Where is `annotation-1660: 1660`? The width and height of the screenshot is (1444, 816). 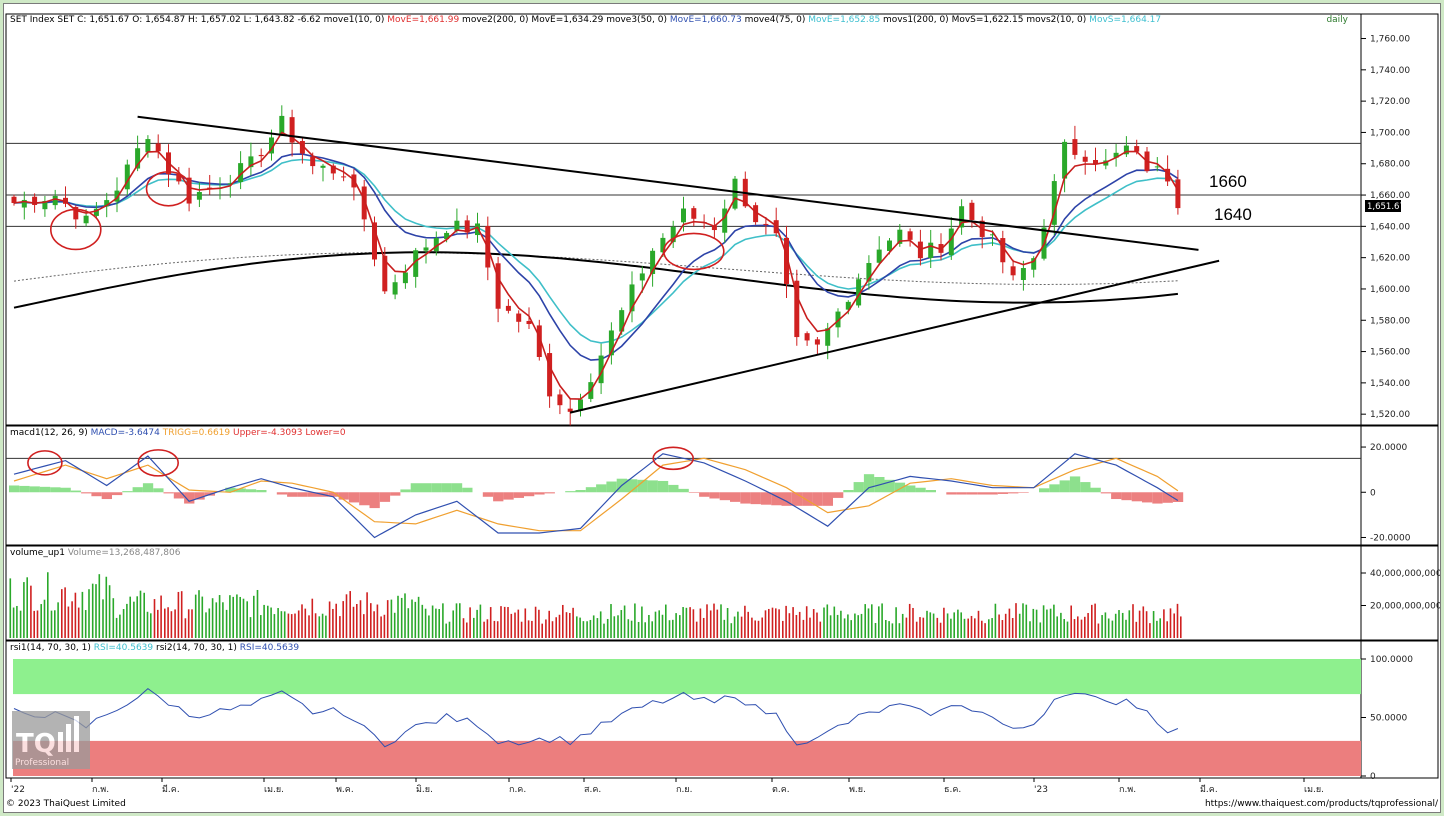
annotation-1660: 1660 is located at coordinates (1228, 181).